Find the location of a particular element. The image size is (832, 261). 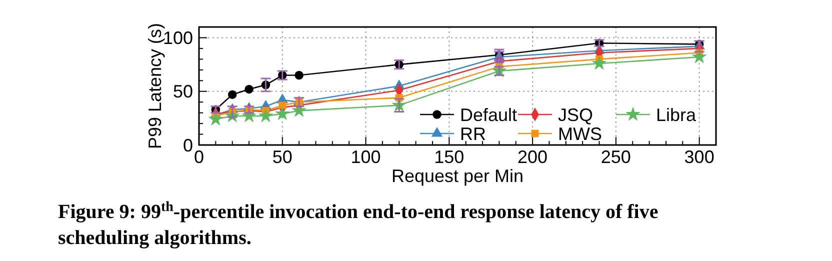

legend-label: MWS is located at coordinates (580, 134).